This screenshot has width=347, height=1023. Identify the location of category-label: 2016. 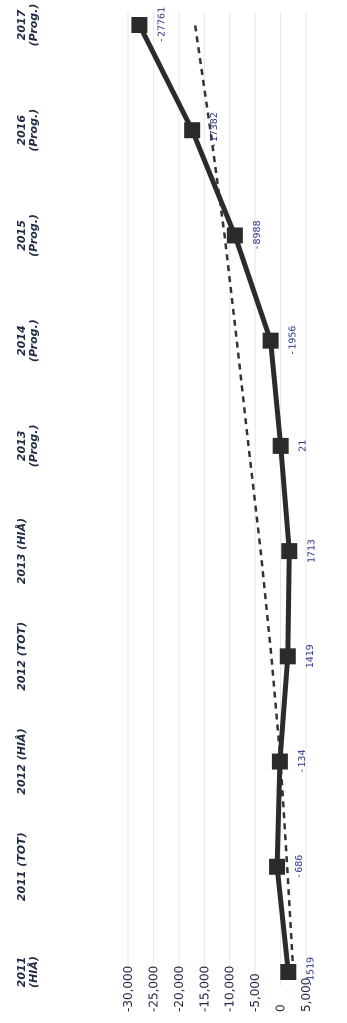
(21, 130).